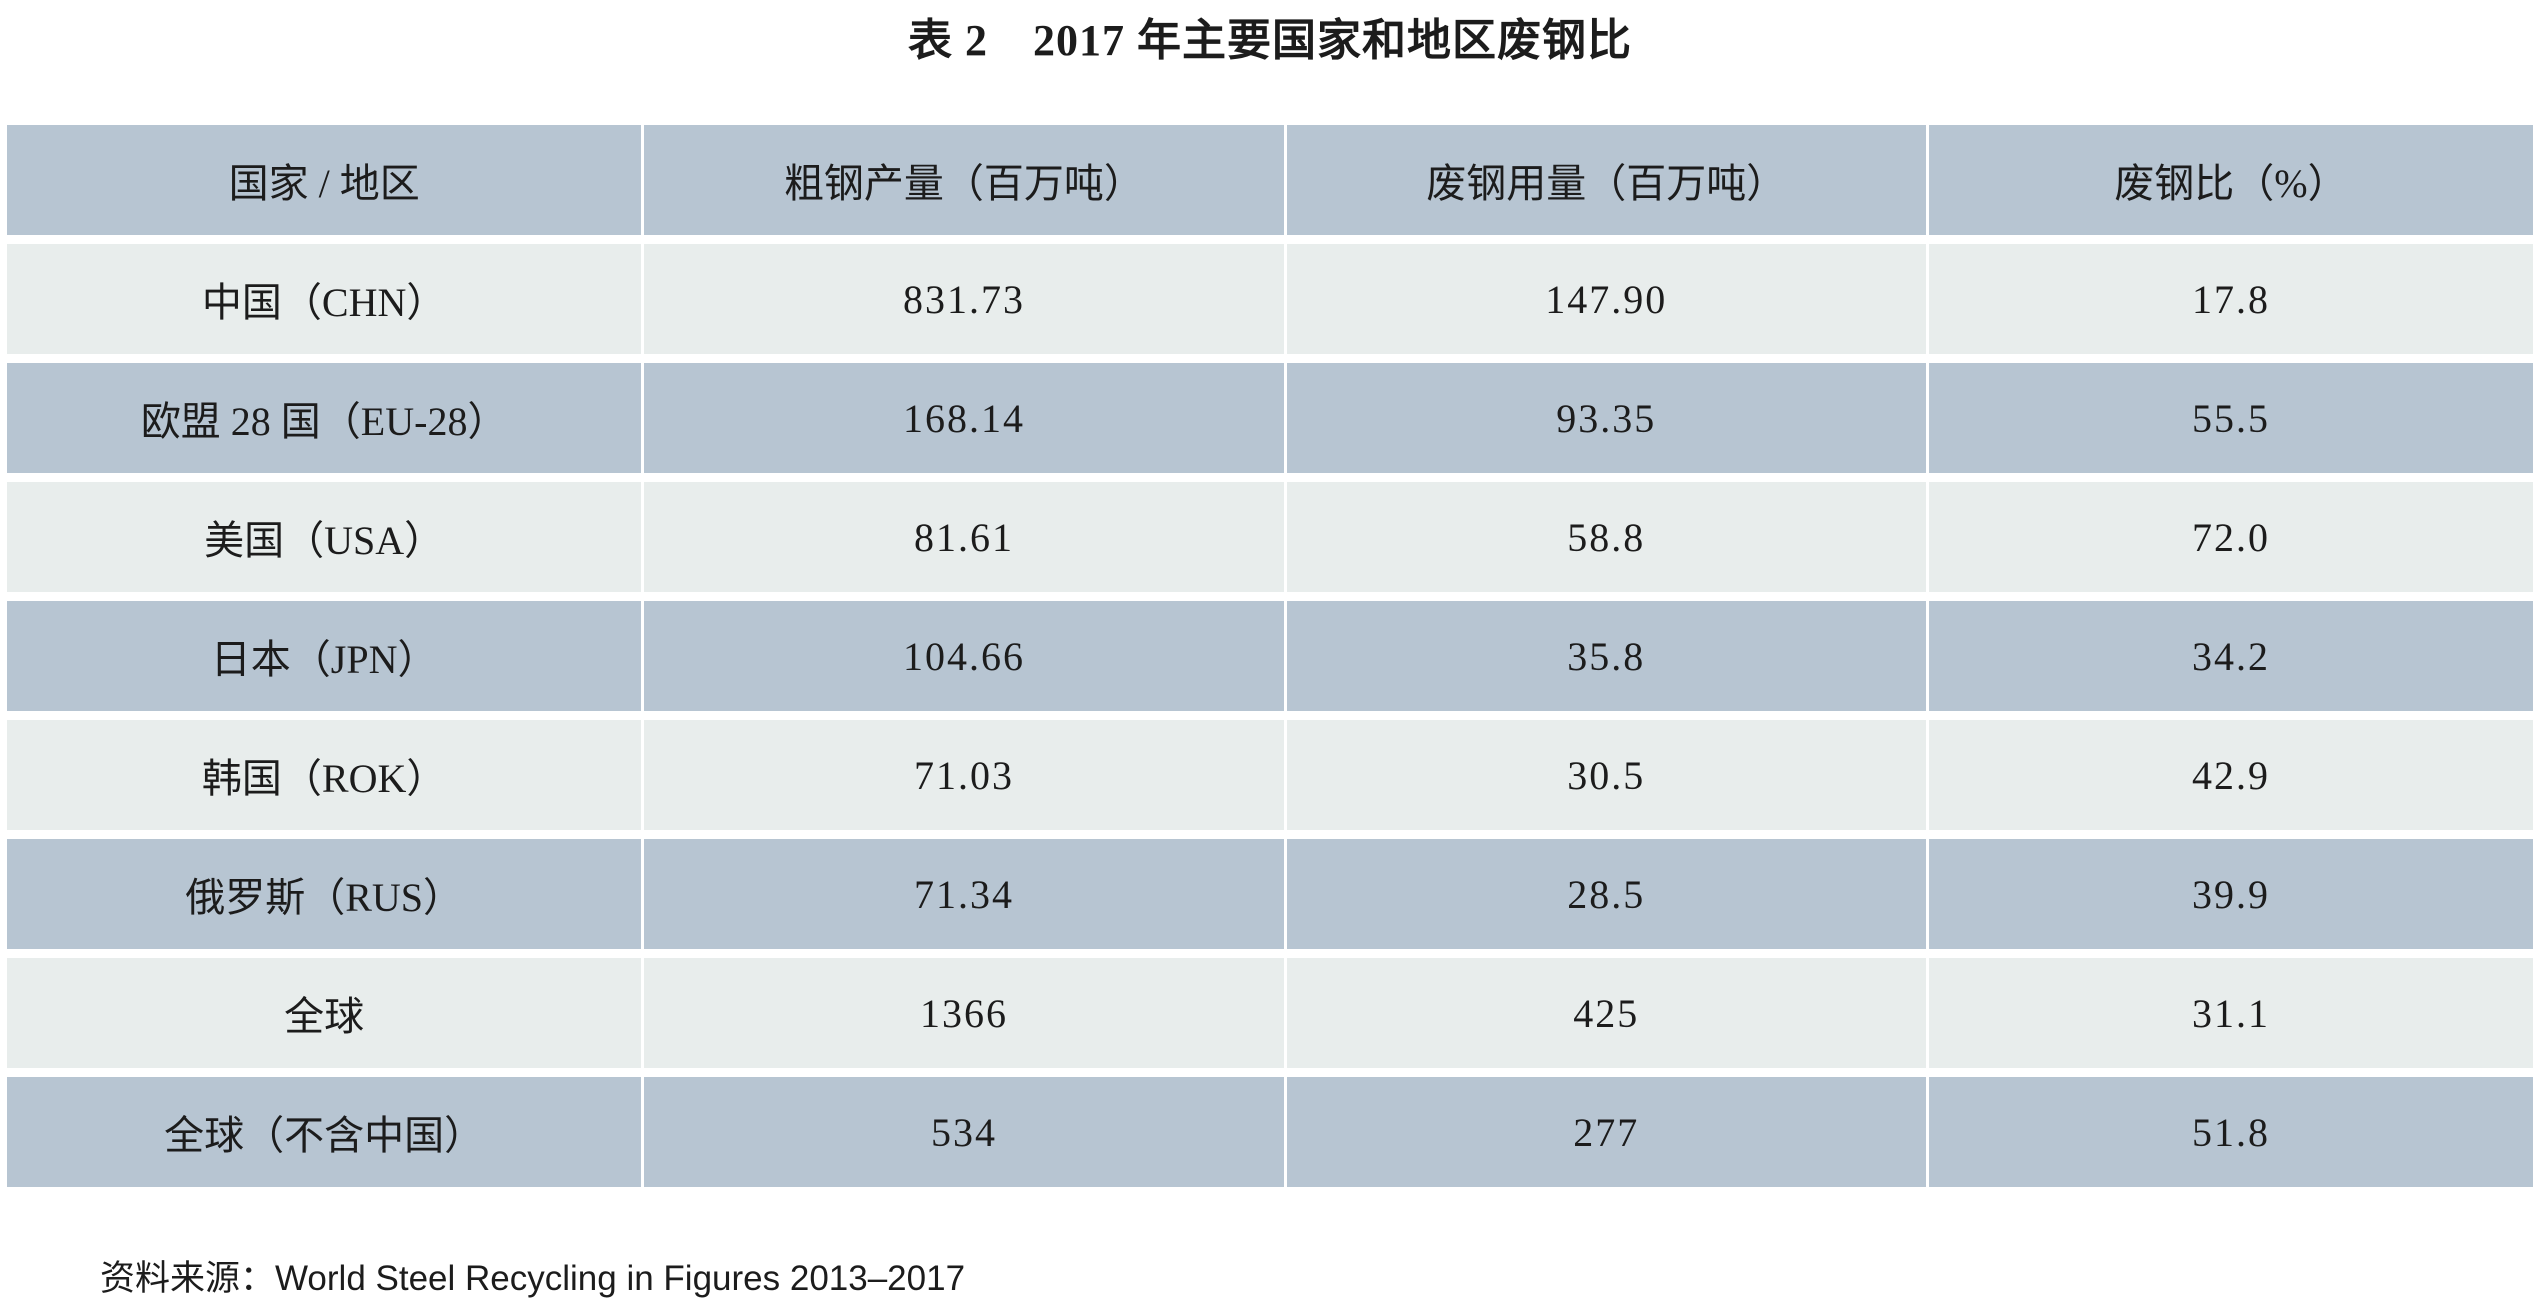 The image size is (2540, 1312). I want to click on cell-scrap-use: 58.8, so click(1606, 537).